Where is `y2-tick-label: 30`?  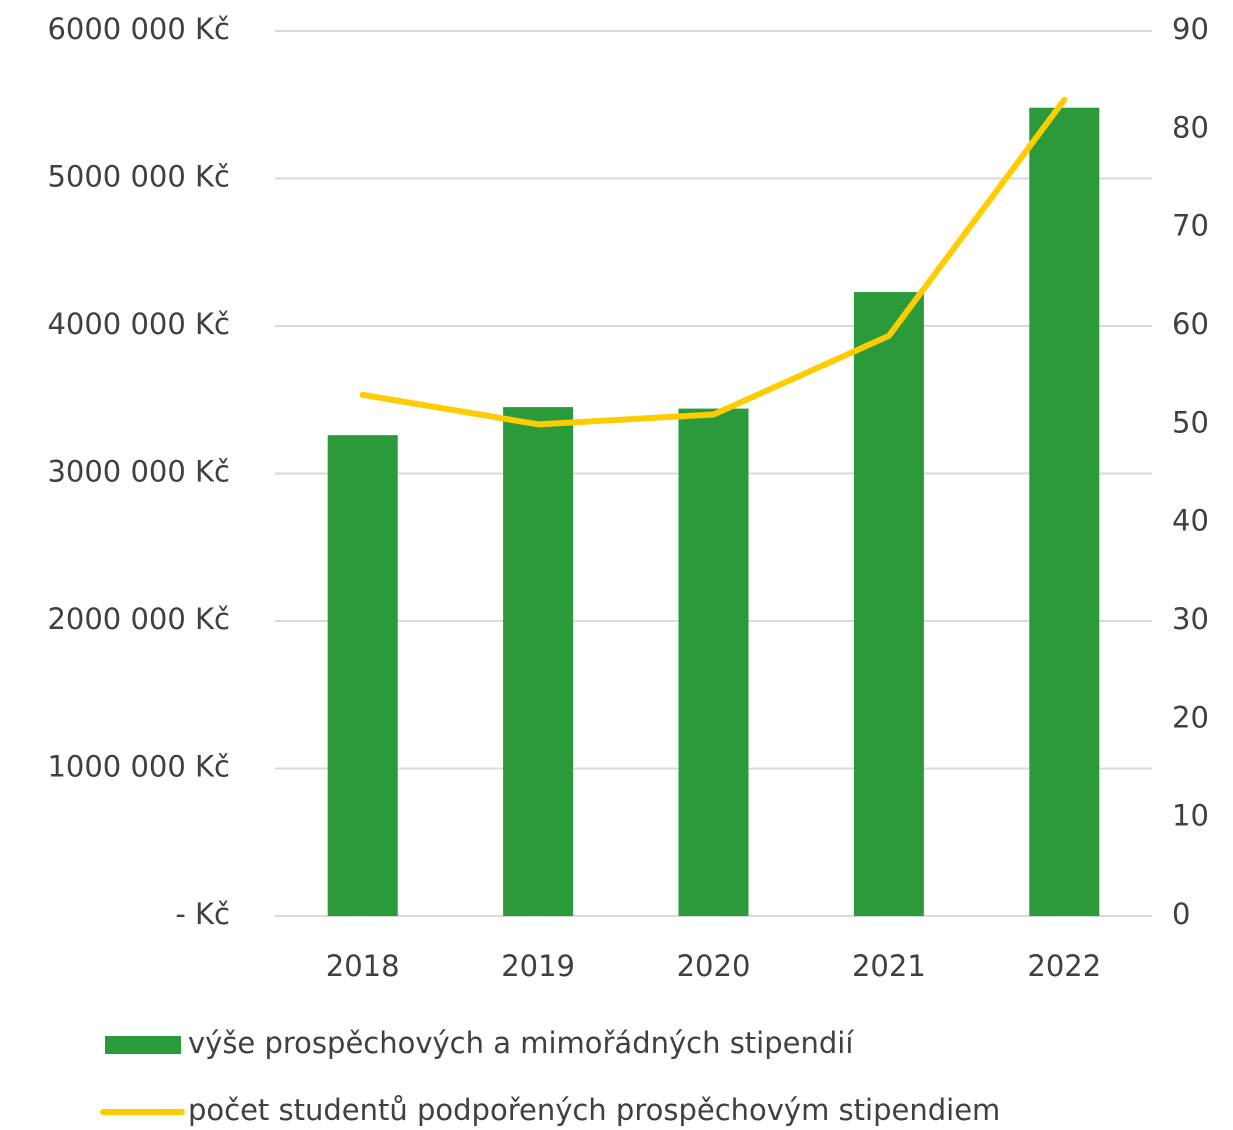
y2-tick-label: 30 is located at coordinates (1190, 619).